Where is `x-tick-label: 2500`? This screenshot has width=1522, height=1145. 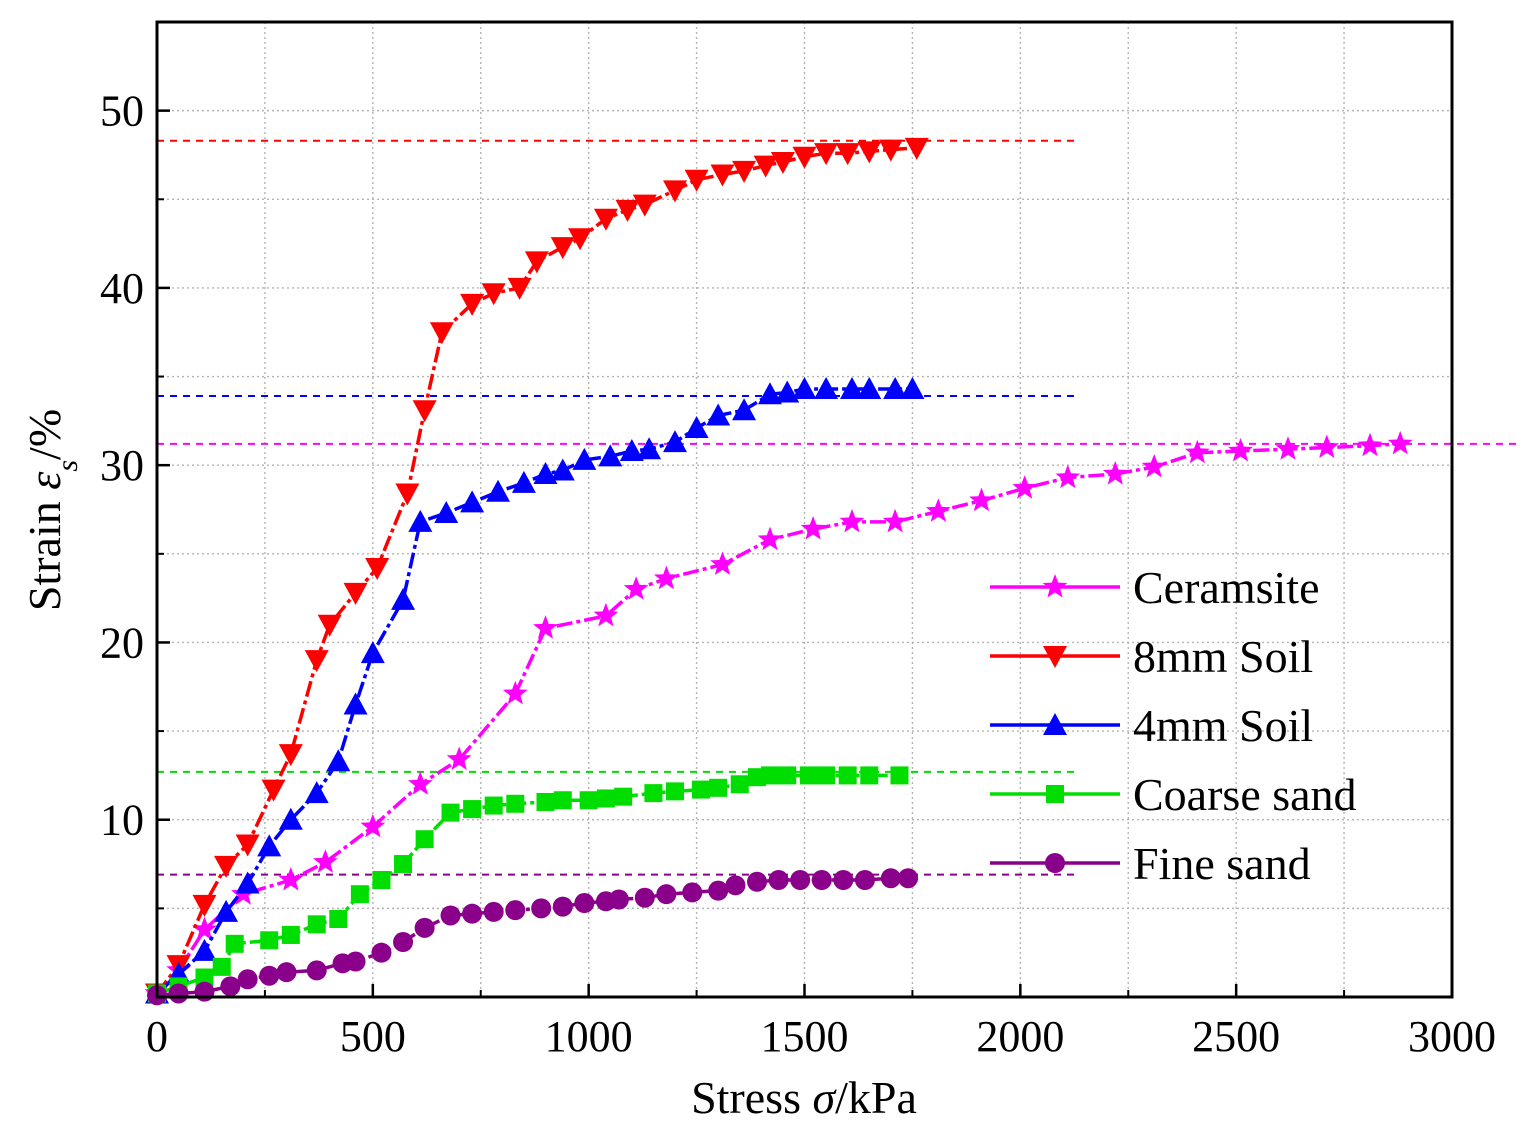 x-tick-label: 2500 is located at coordinates (1236, 1036).